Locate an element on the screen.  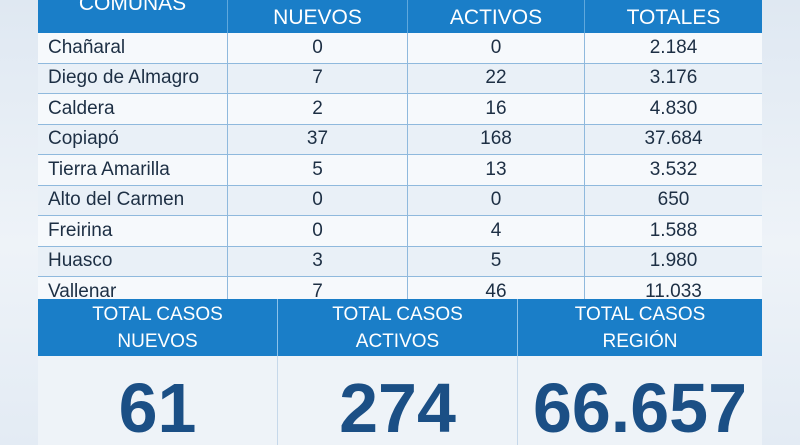
cell-activos: 16 is located at coordinates (496, 109).